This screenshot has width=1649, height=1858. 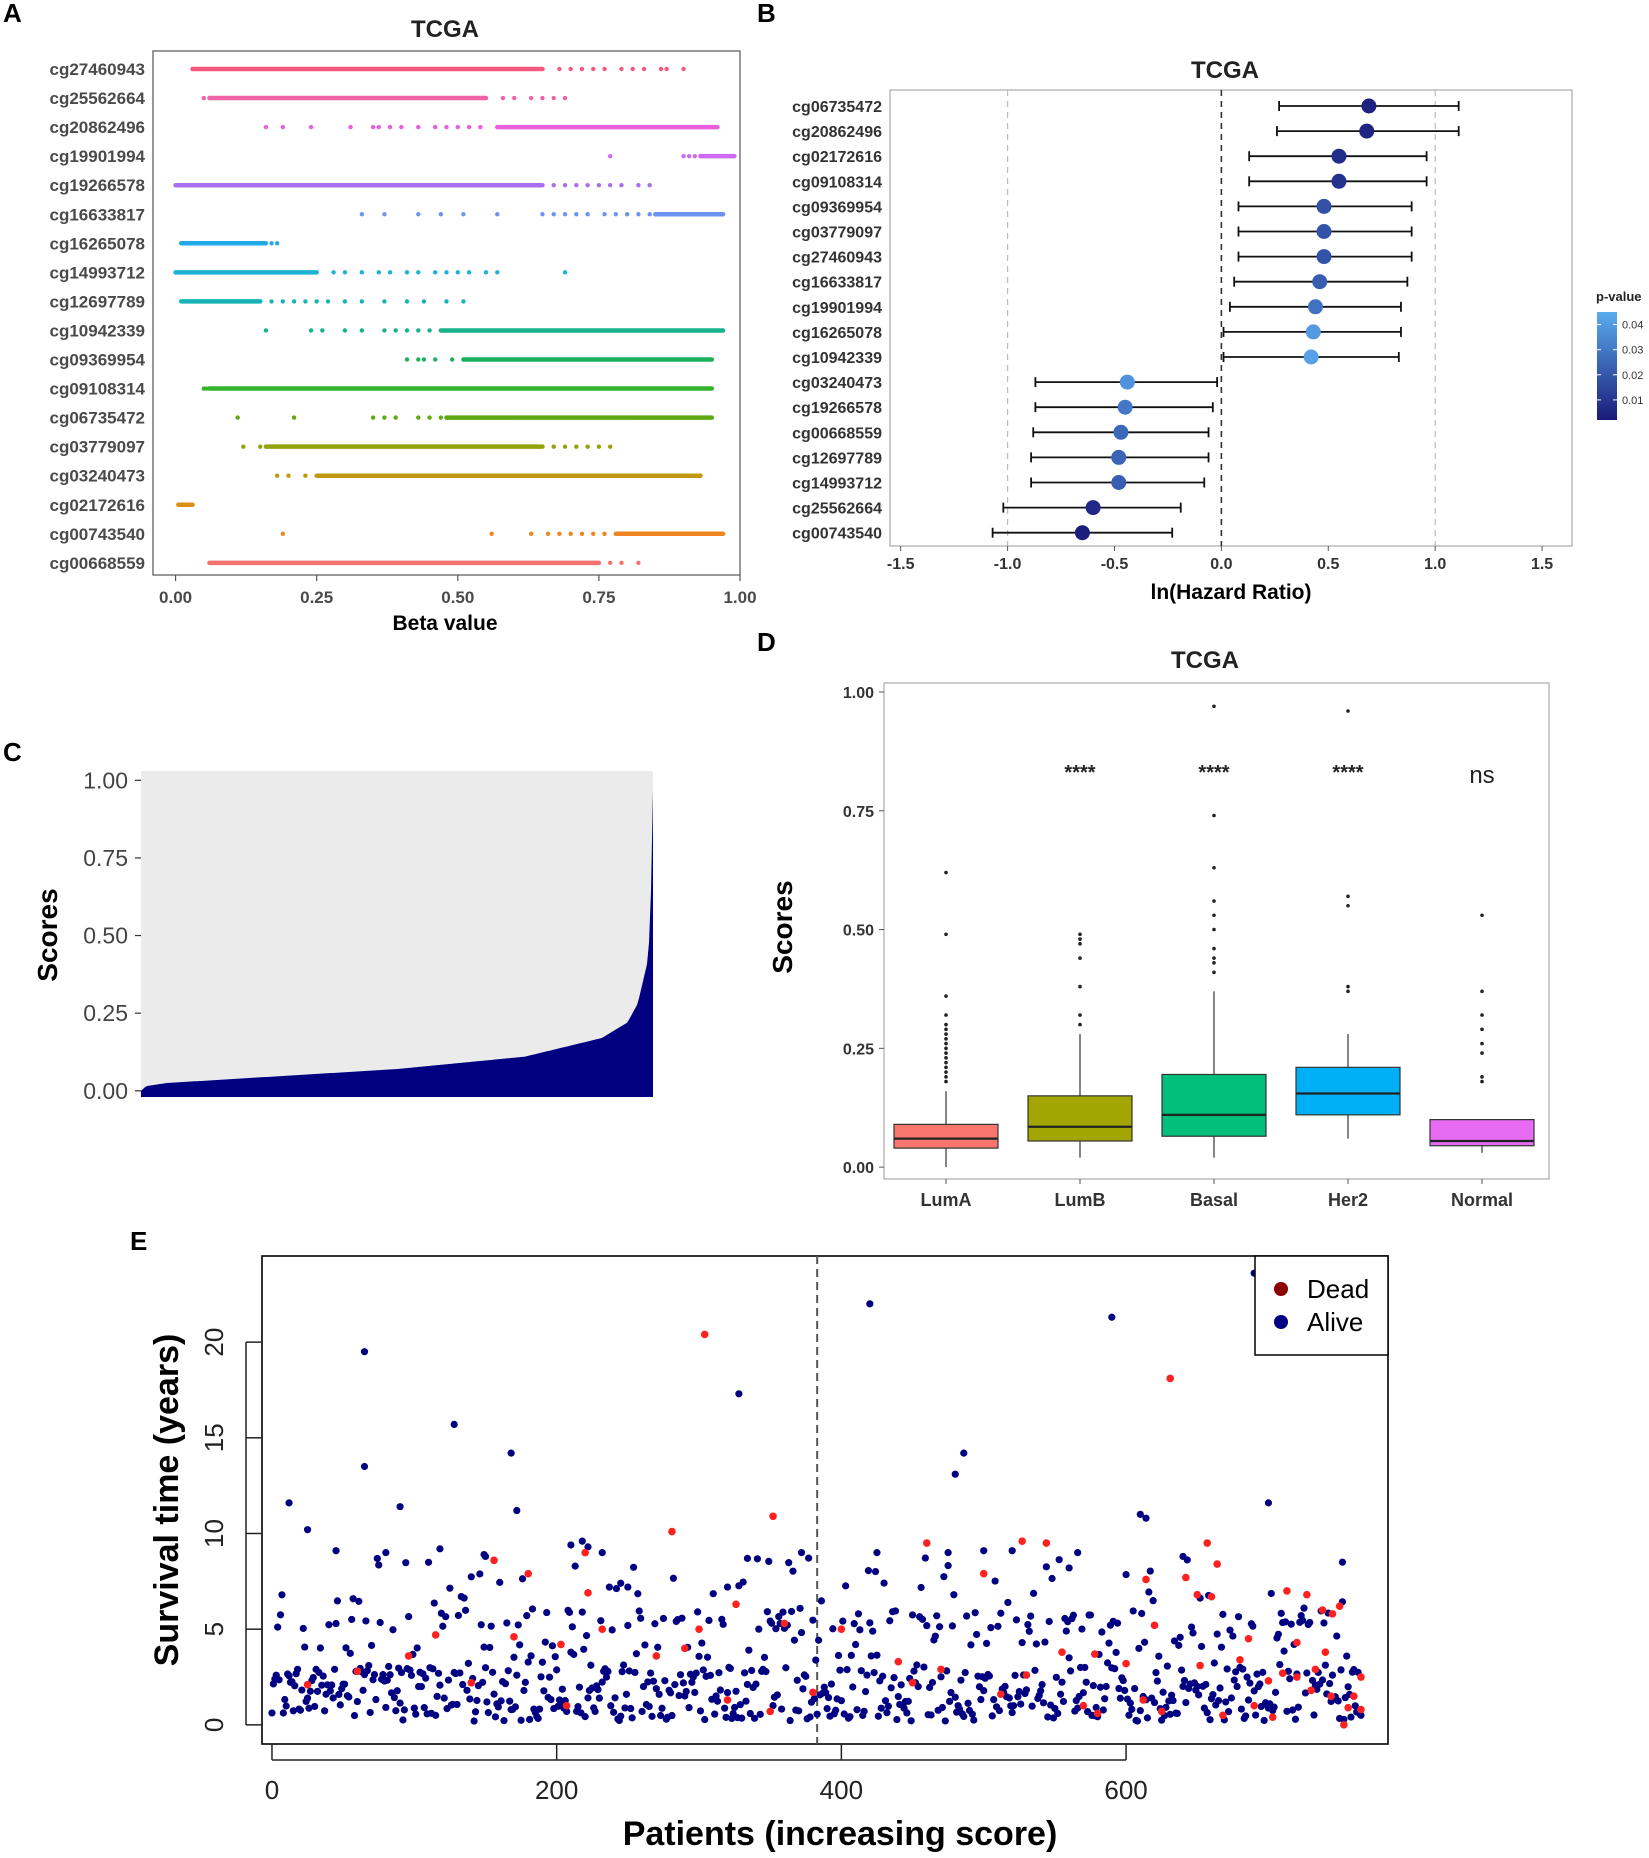 What do you see at coordinates (1369, 106) in the screenshot?
I see `panel-b-row-cg06735472` at bounding box center [1369, 106].